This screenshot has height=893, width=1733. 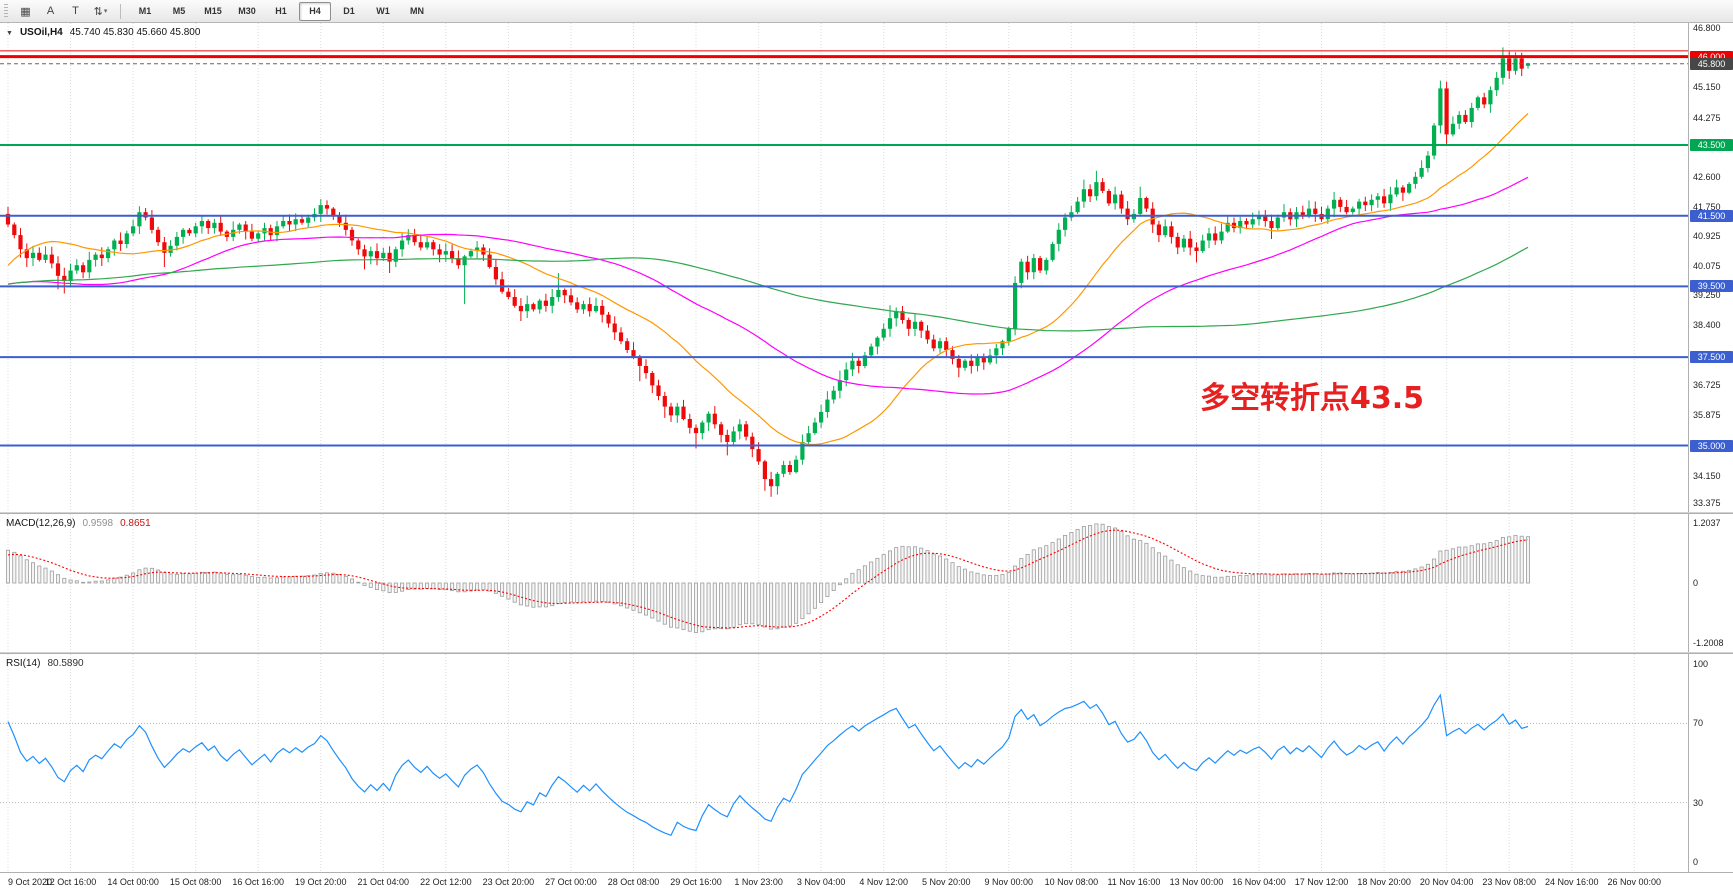 What do you see at coordinates (100, 11) in the screenshot?
I see `arrange-tool-icon: ⇅ ▾` at bounding box center [100, 11].